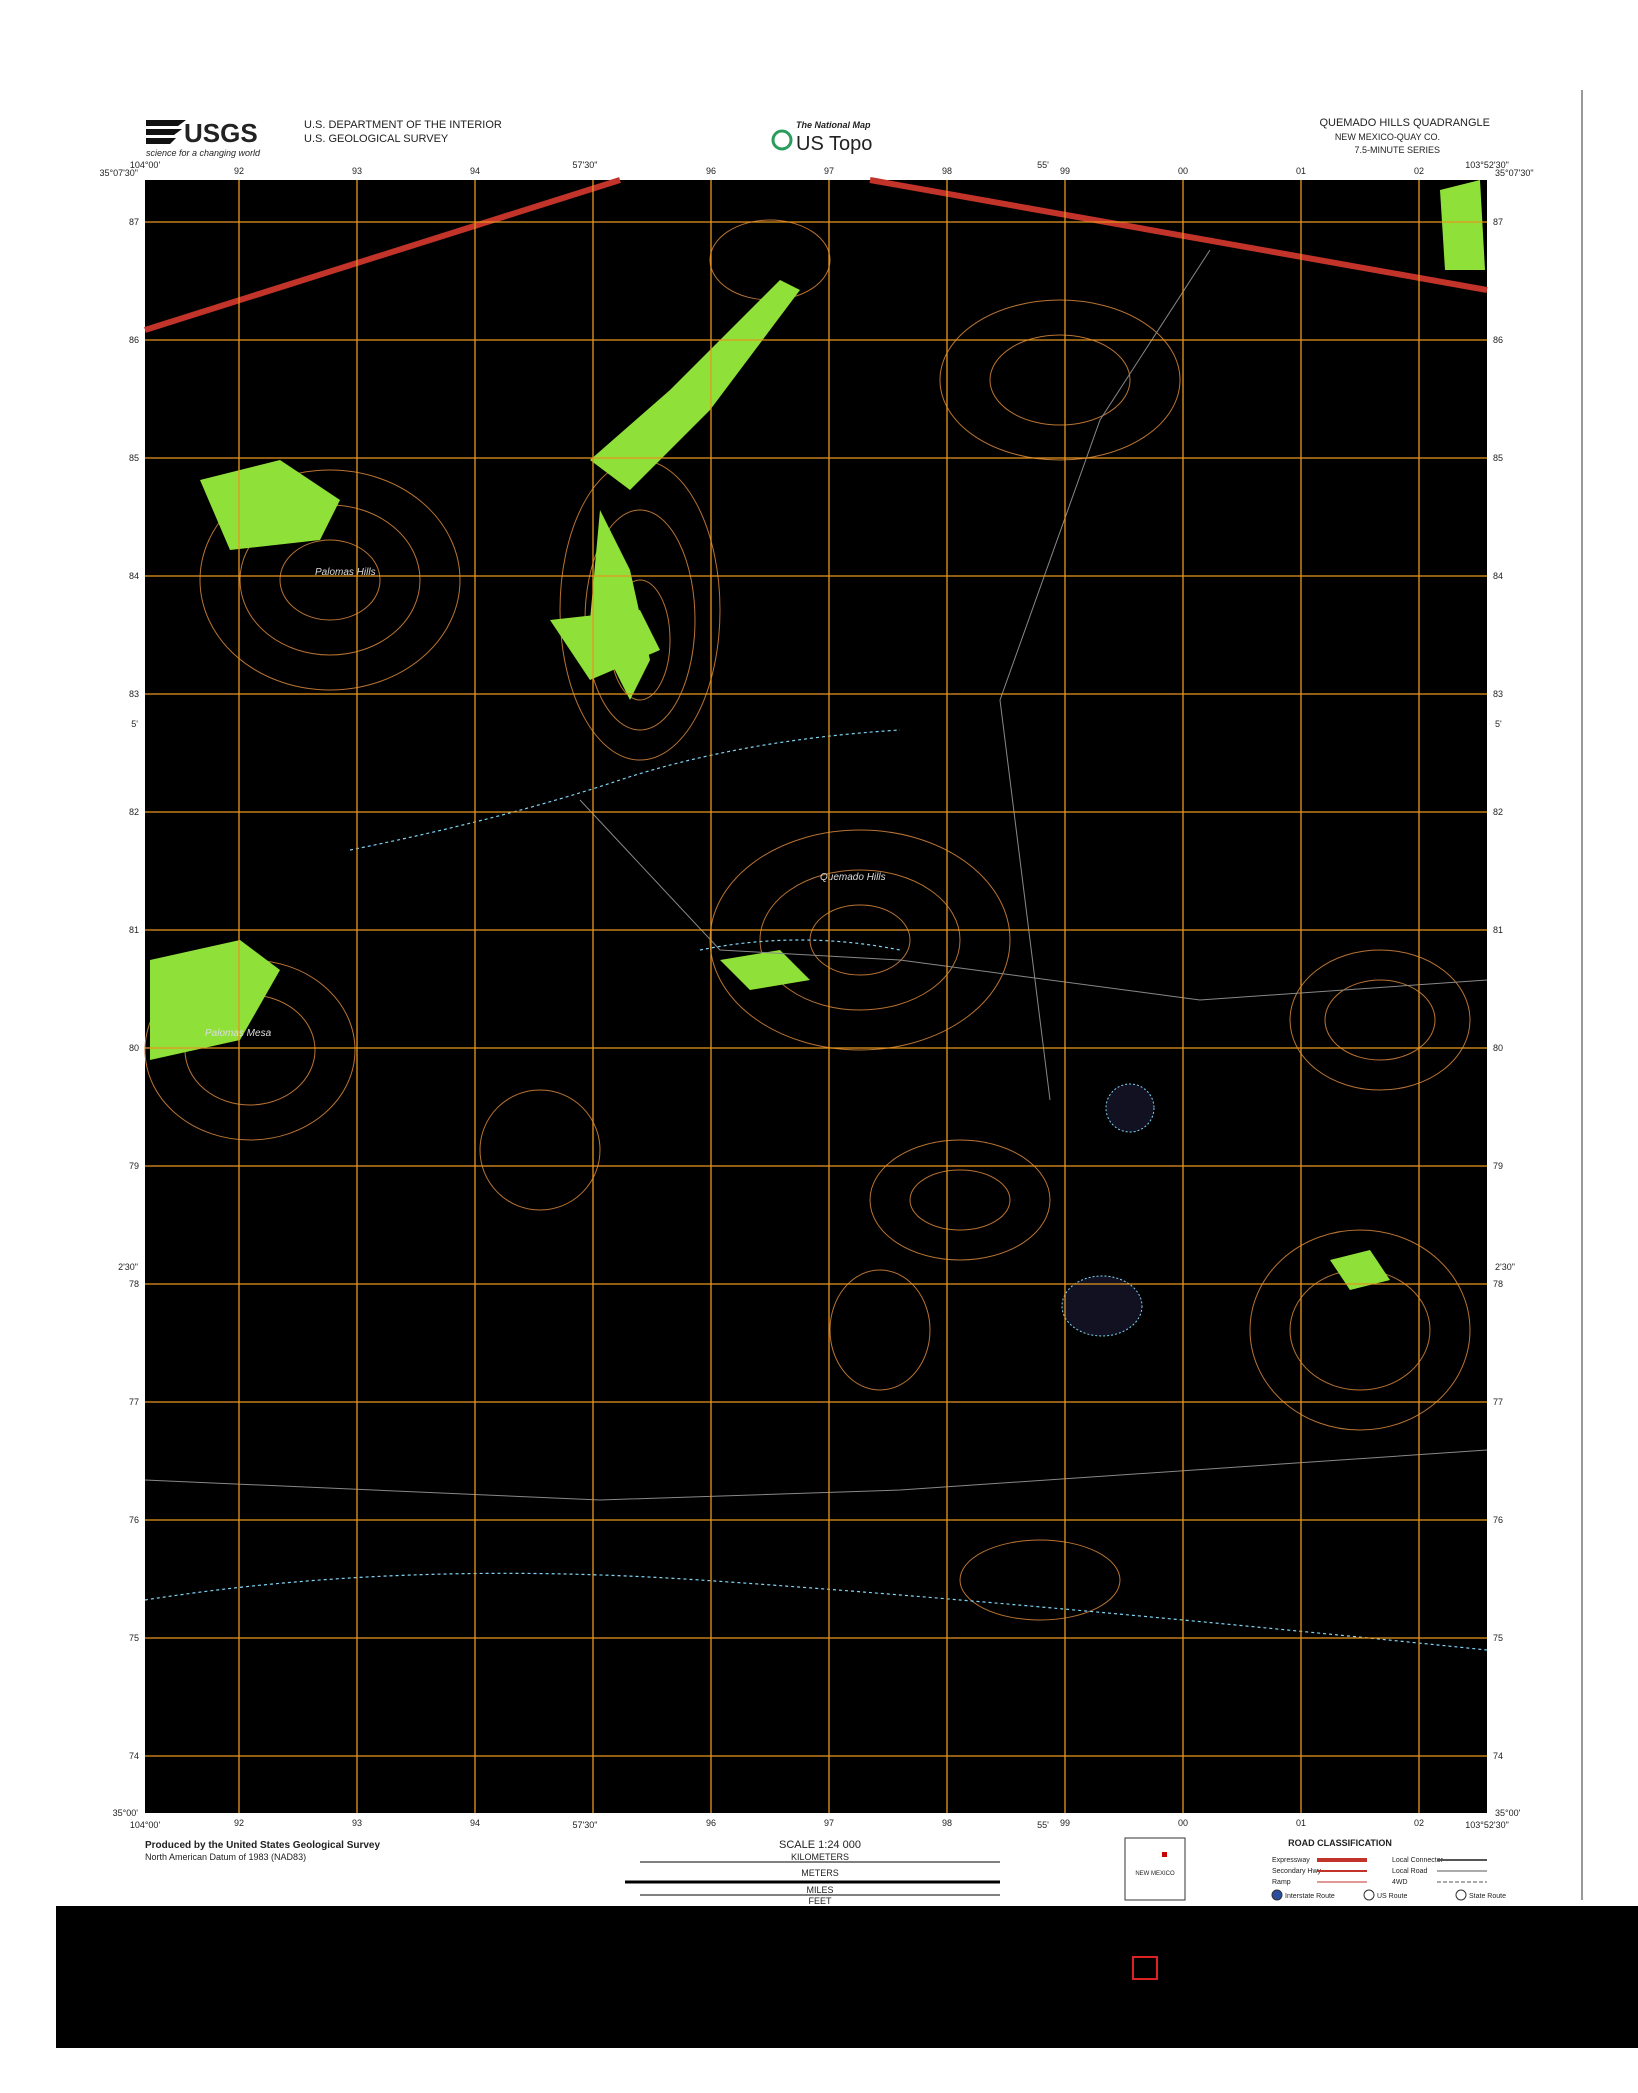 Image resolution: width=1638 pixels, height=2093 pixels. I want to click on logo-tagline: science for a changing world, so click(203, 153).